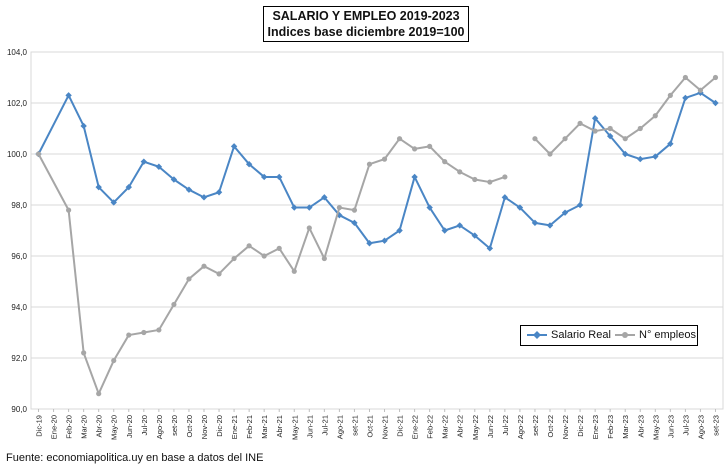 The height and width of the screenshot is (472, 728). What do you see at coordinates (490, 426) in the screenshot?
I see `x-tick-label: Jun-22` at bounding box center [490, 426].